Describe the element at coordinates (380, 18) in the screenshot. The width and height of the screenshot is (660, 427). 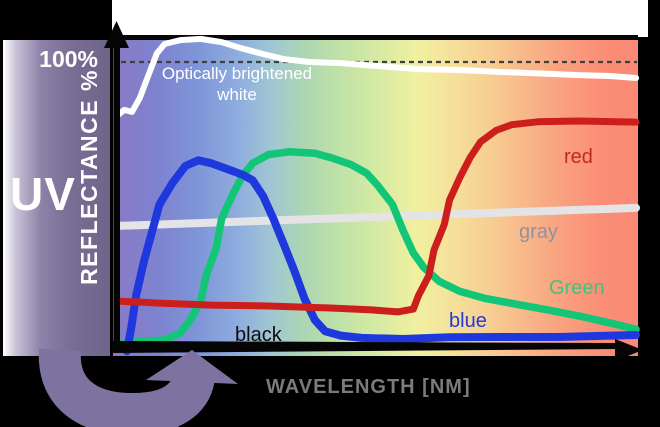
I see `top-white-strip` at that location.